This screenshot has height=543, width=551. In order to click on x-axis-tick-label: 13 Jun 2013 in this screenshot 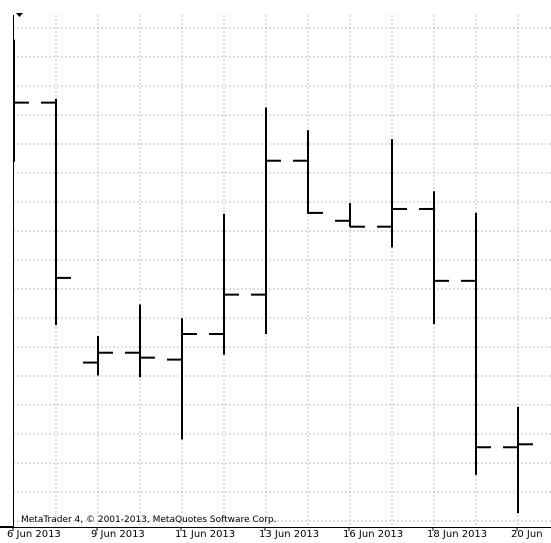, I will do `click(289, 534)`.